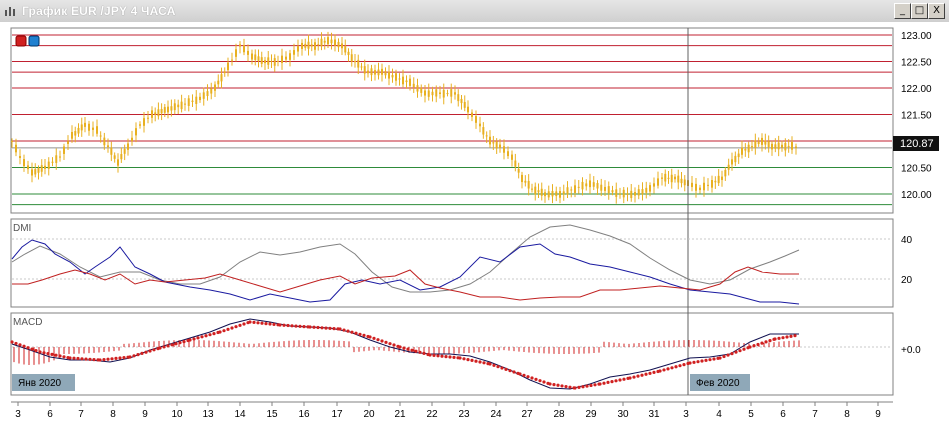  I want to click on dmi-minus-line, so click(405, 283).